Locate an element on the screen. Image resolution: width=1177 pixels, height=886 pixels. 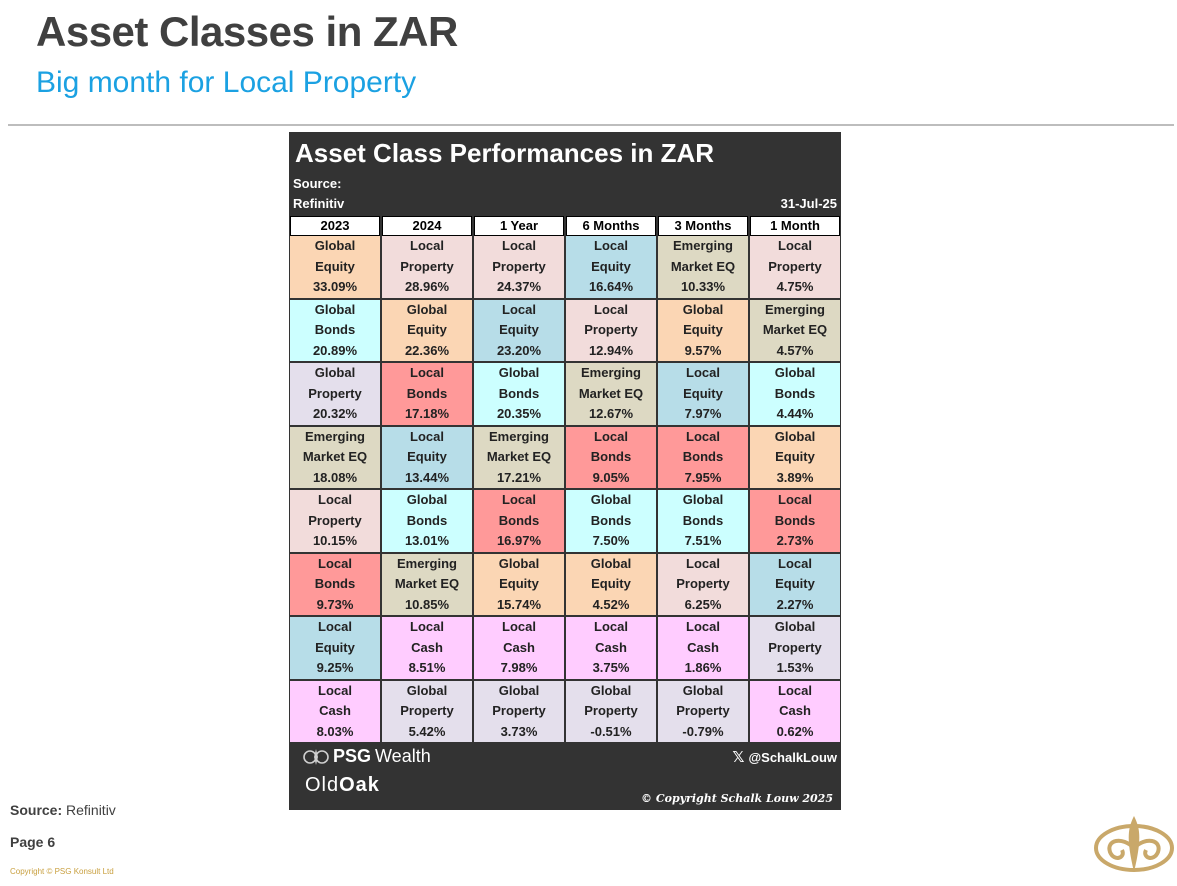
asset-cell-global-property: Global Property 20.32% is located at coordinates (335, 394).